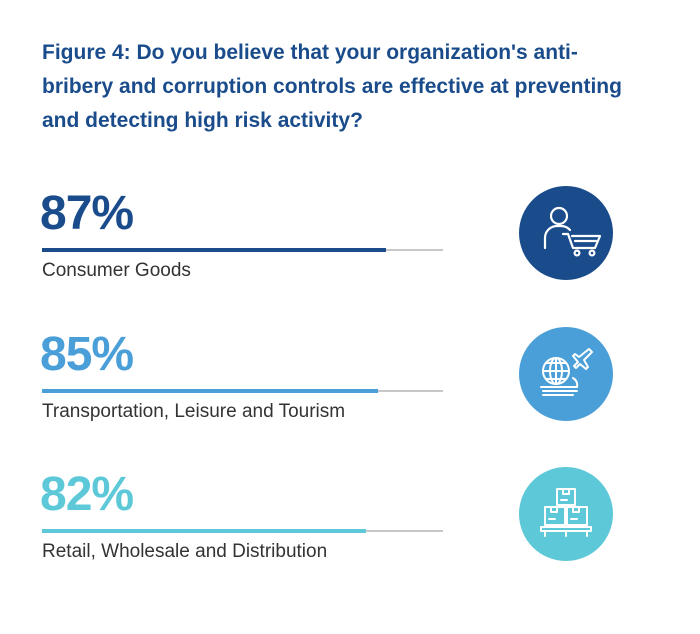 Image resolution: width=700 pixels, height=634 pixels. Describe the element at coordinates (116, 270) in the screenshot. I see `category-label: Consumer Goods` at that location.